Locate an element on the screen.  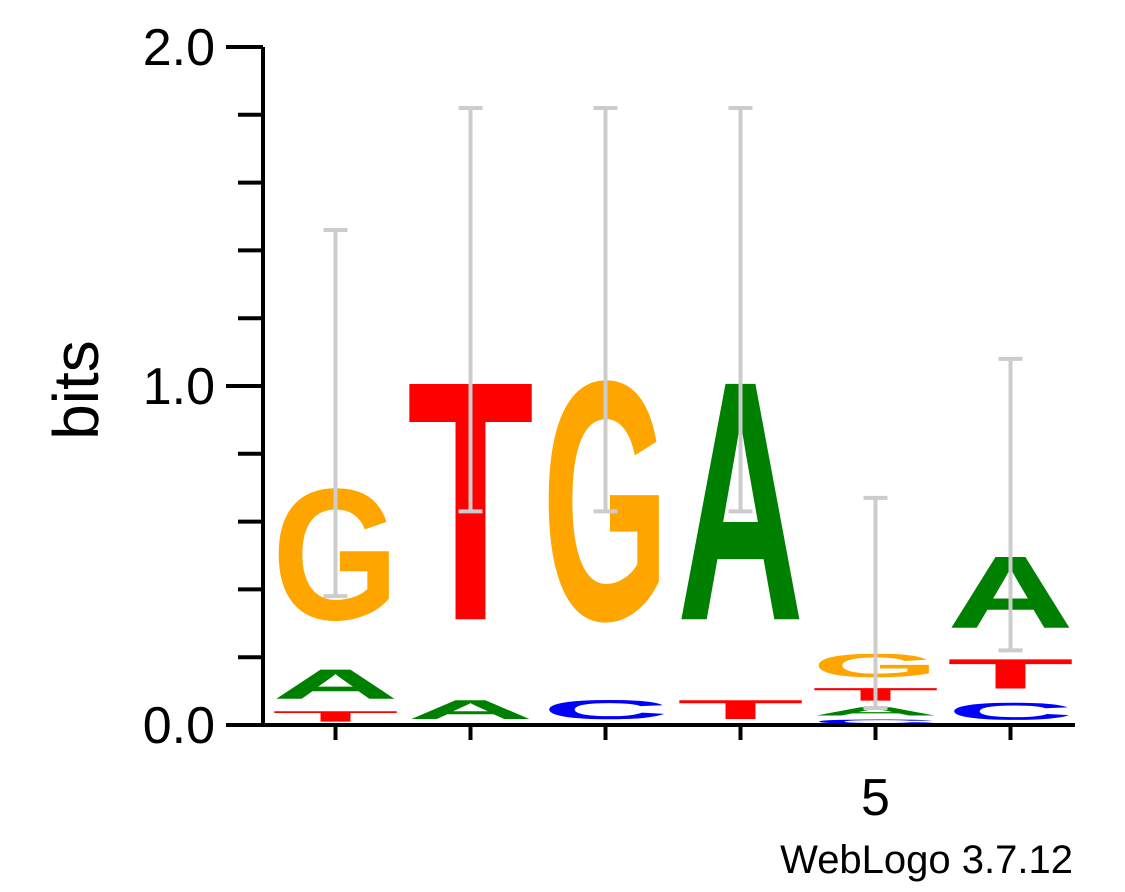
y-tick-label: 2.0 is located at coordinates (179, 48).